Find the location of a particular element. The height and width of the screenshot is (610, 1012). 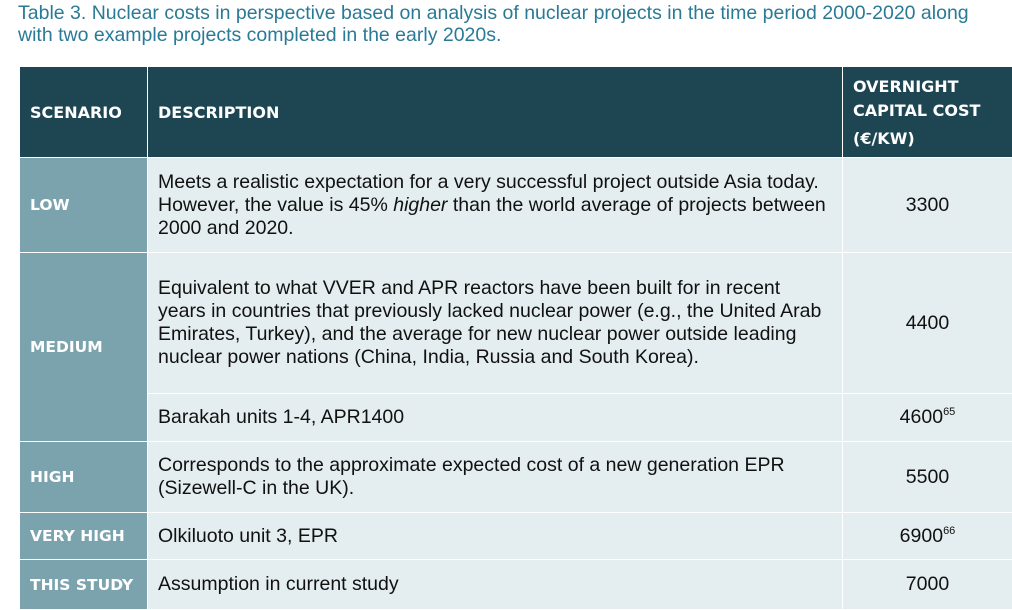

scenario-cell: THIS STUDY is located at coordinates (84, 585).